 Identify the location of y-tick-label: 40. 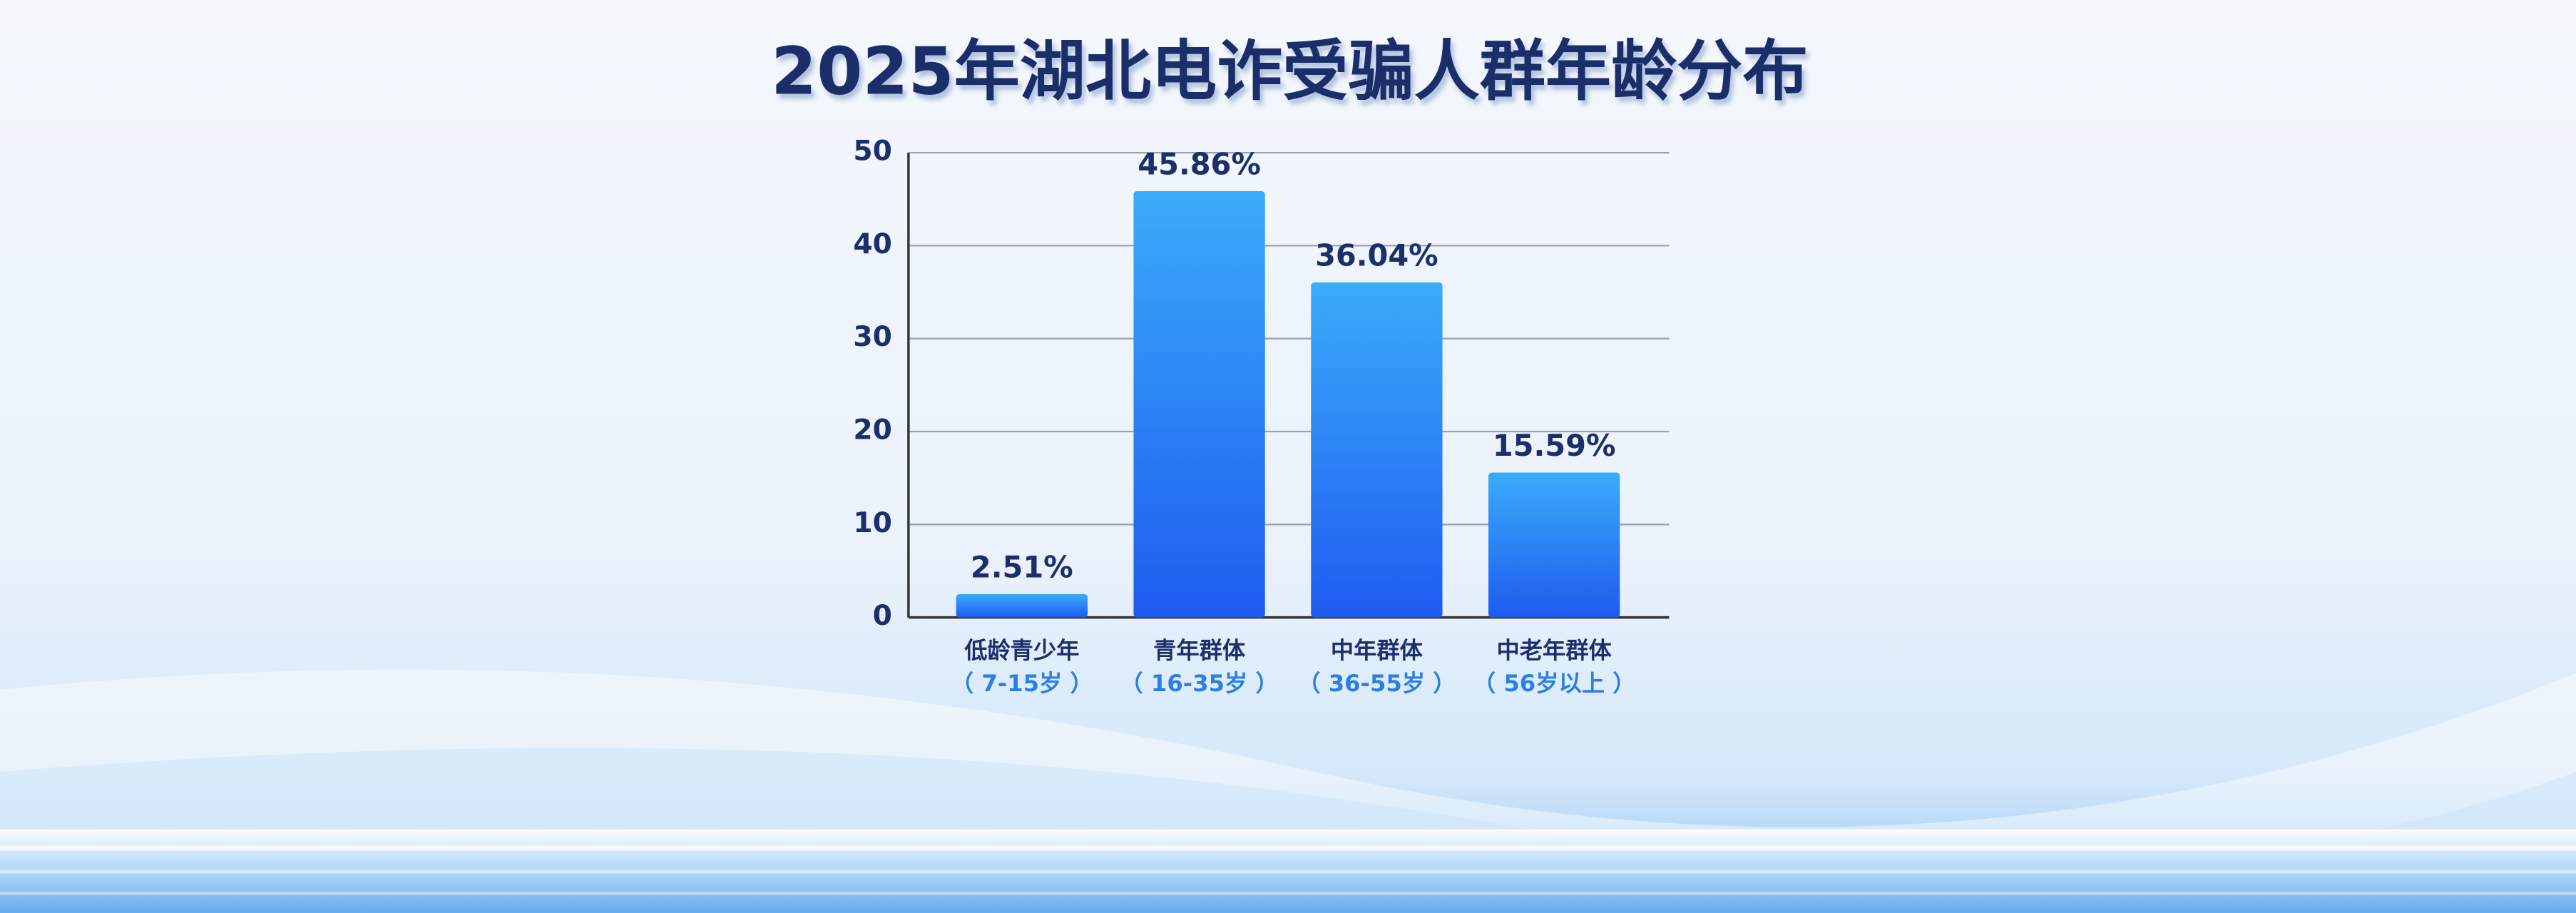
(872, 244).